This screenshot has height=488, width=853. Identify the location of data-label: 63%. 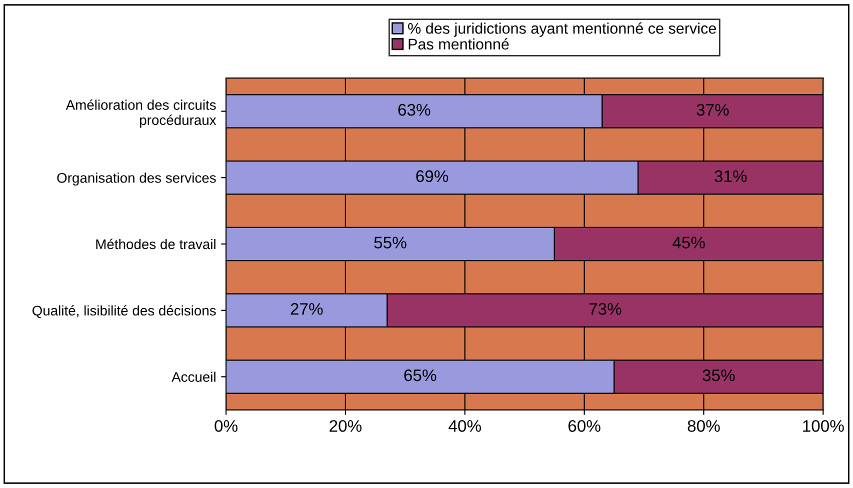
(414, 110).